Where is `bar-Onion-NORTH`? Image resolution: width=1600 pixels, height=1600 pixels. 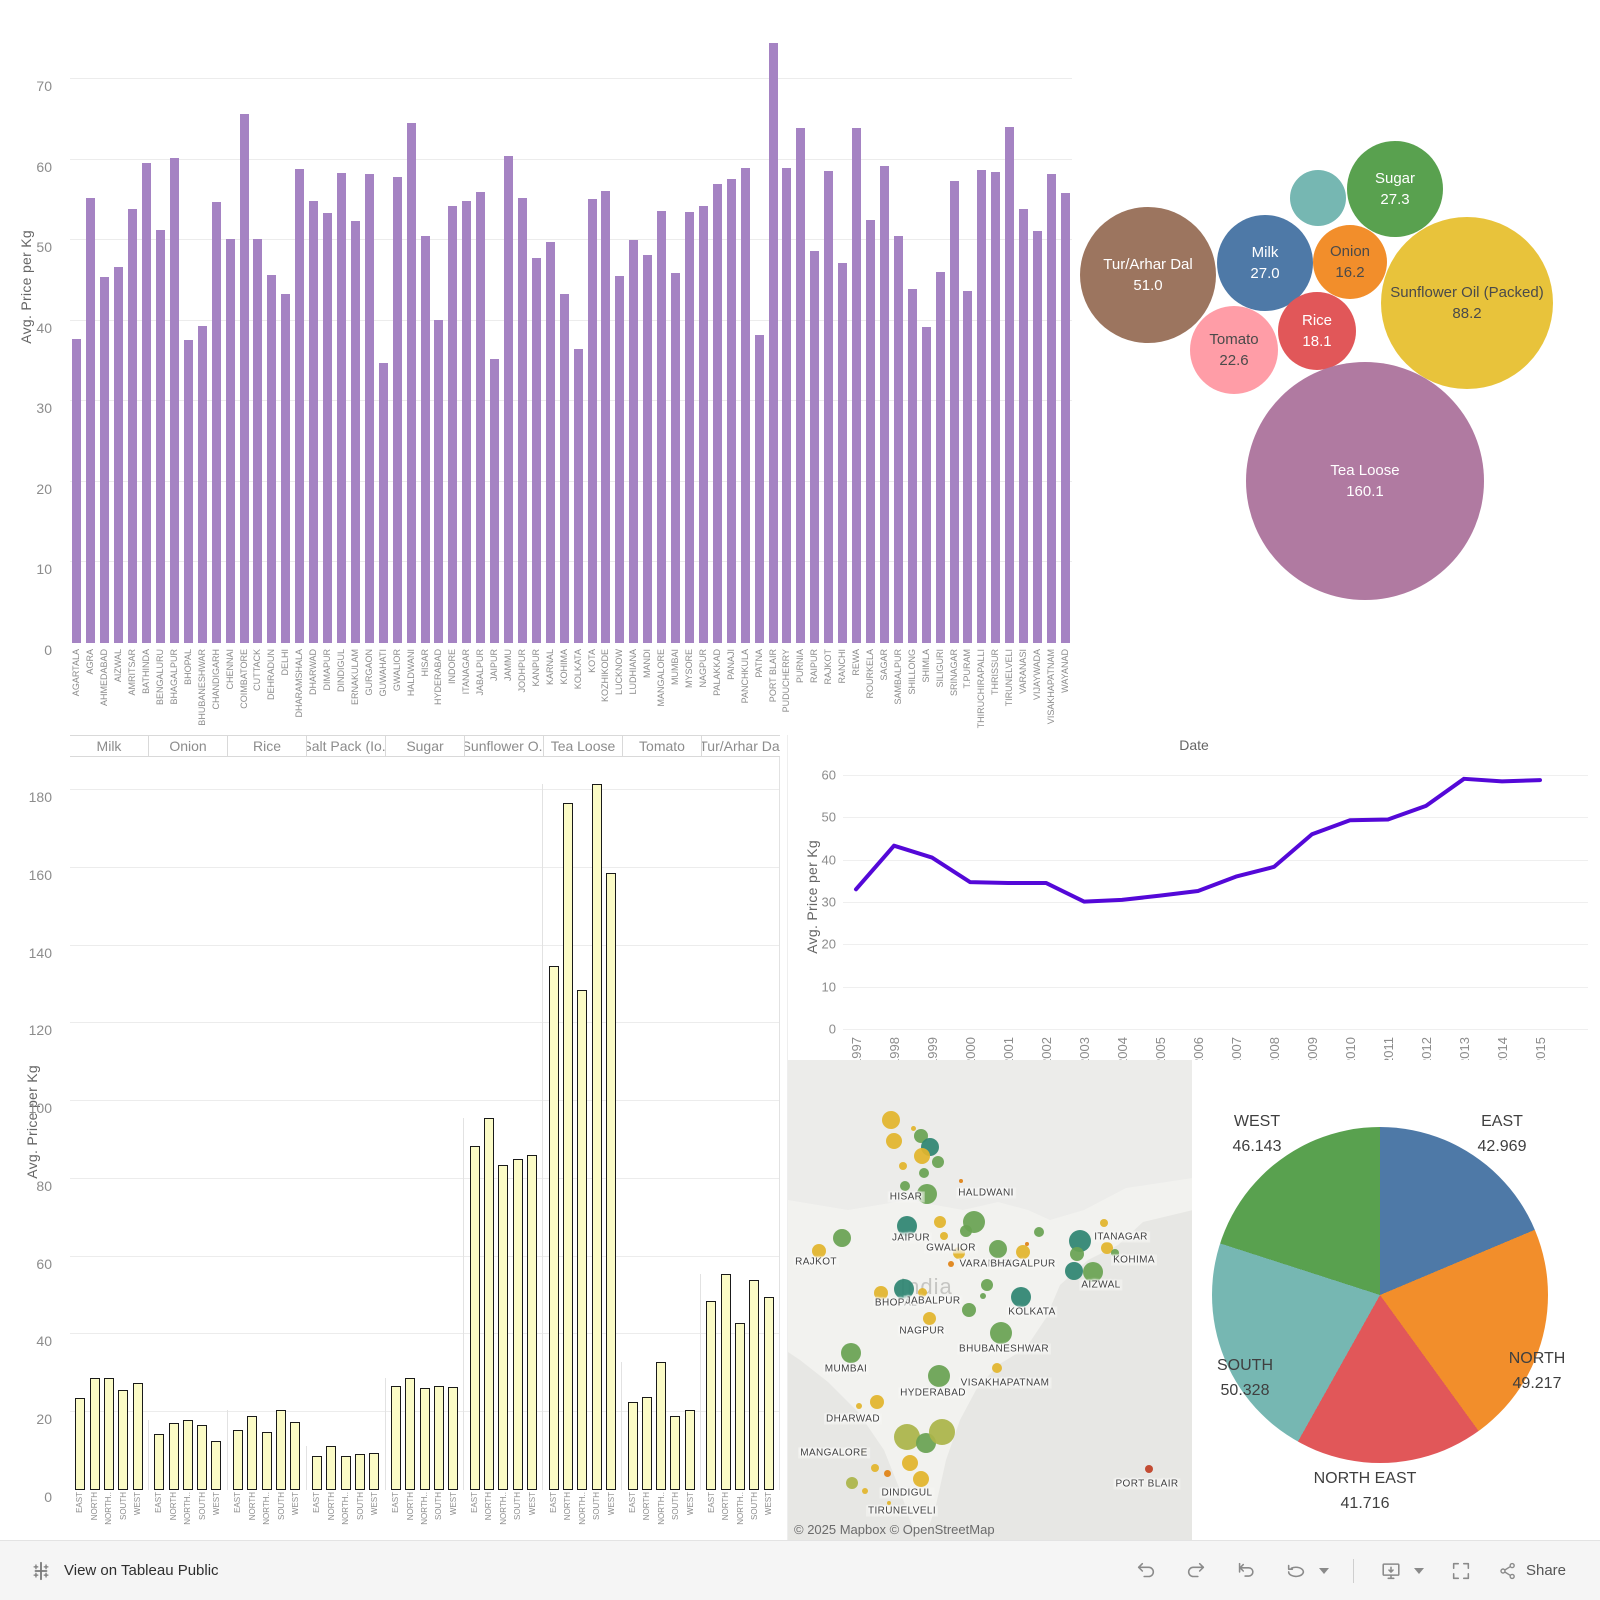 bar-Onion-NORTH is located at coordinates (173, 1456).